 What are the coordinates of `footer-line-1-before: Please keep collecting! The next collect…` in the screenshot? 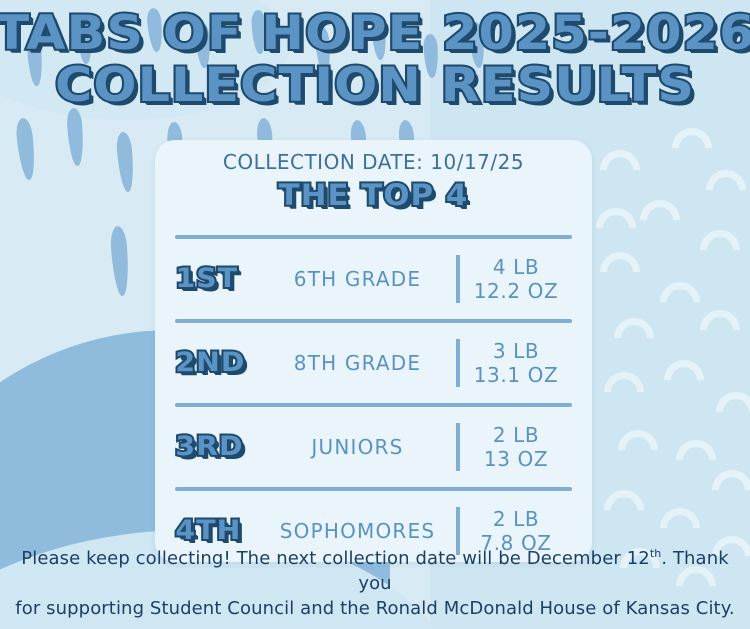 It's located at (335, 558).